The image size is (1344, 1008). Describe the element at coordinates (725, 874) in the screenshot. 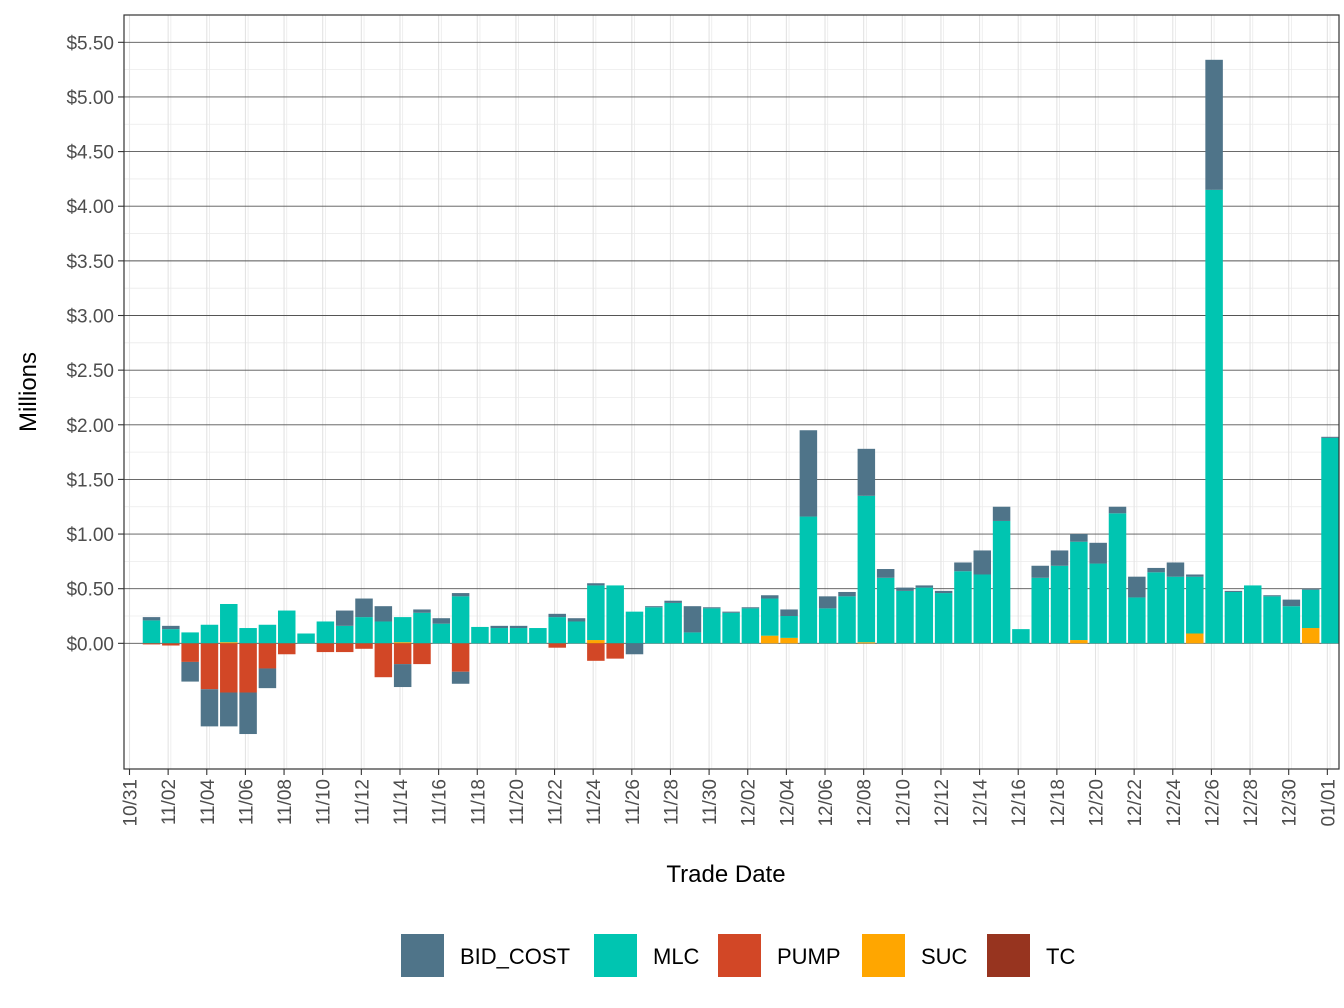

I see `x-axis-title: Trade Date` at that location.